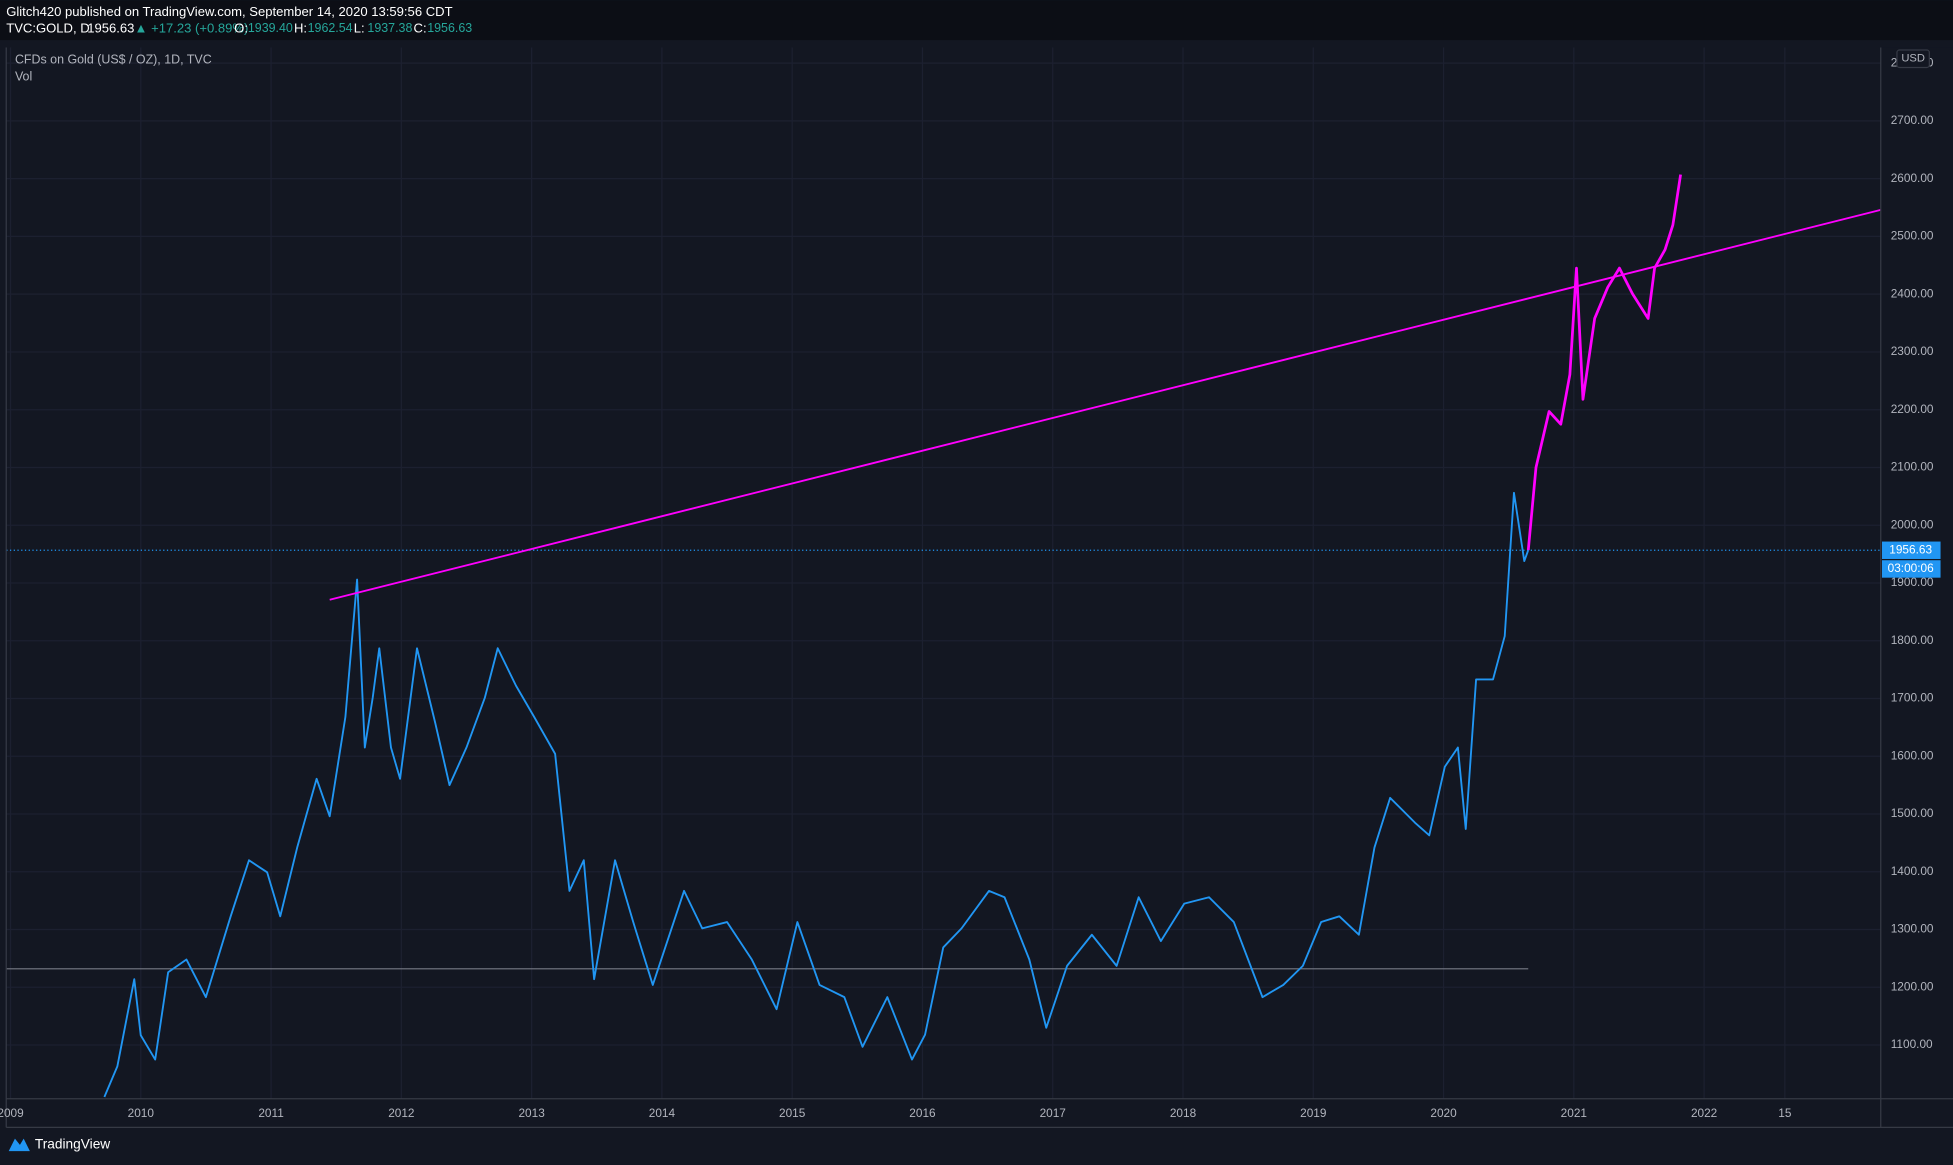  I want to click on x-tick-label: 2013, so click(531, 1113).